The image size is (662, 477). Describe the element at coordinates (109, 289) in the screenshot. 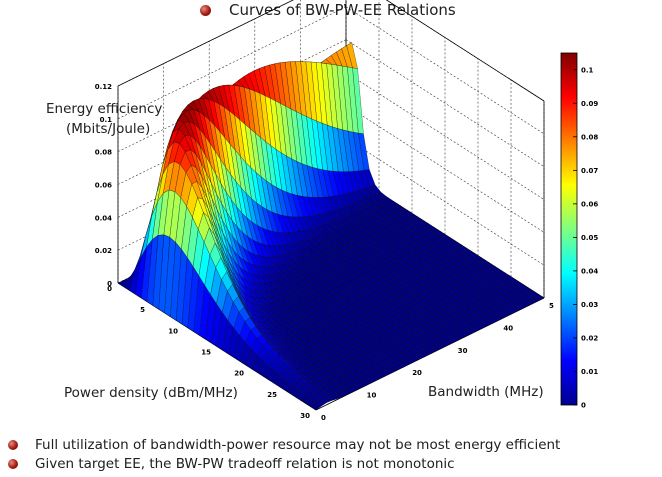

I see `y-tick-label: 0` at that location.